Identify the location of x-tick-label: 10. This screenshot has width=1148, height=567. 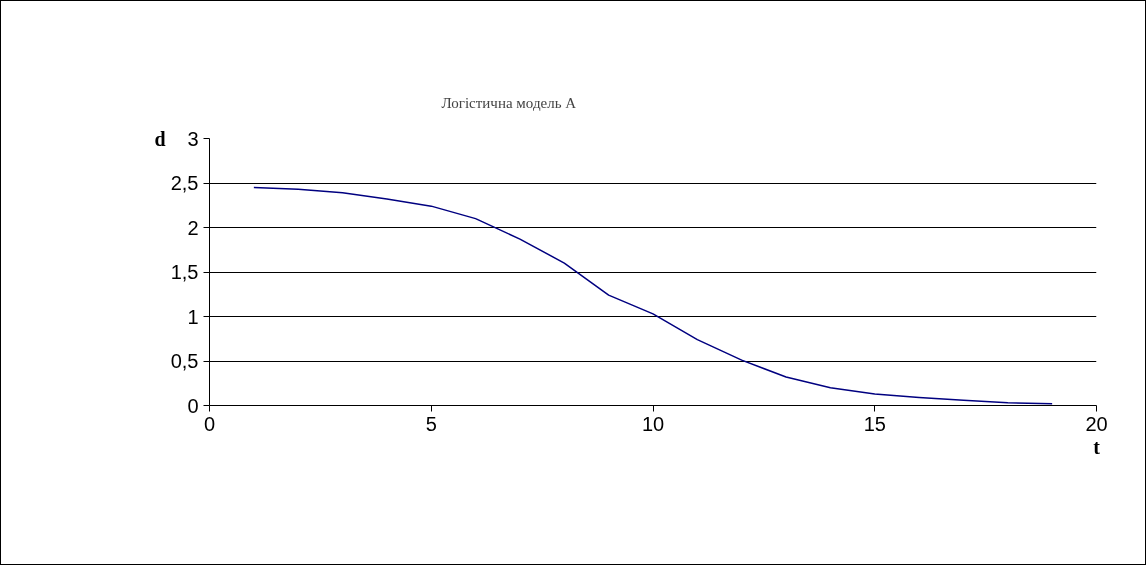
(653, 423).